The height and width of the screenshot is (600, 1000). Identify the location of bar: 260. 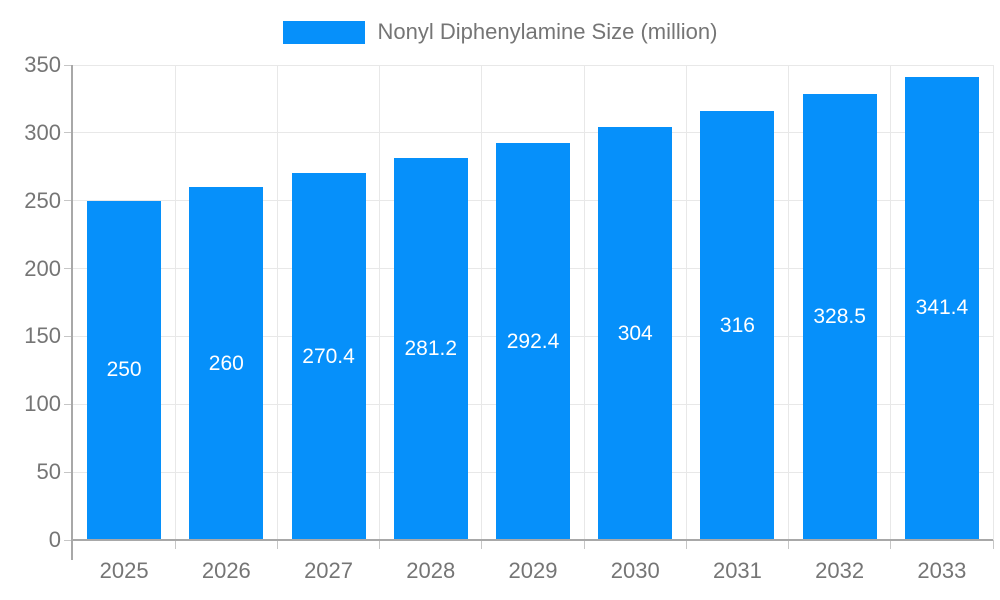
(226, 363).